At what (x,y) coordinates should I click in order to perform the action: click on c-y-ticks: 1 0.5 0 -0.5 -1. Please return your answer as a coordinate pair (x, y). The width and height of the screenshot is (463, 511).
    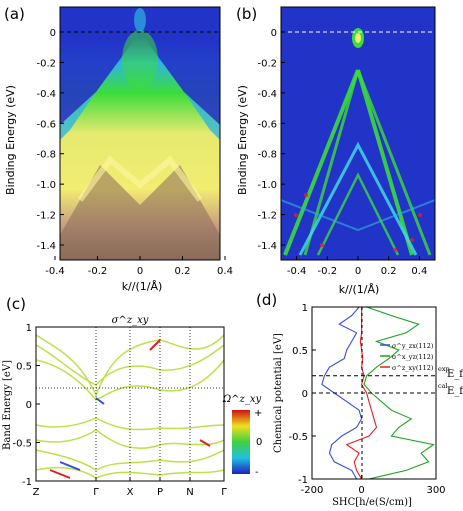
    Looking at the image, I should click on (26, 405).